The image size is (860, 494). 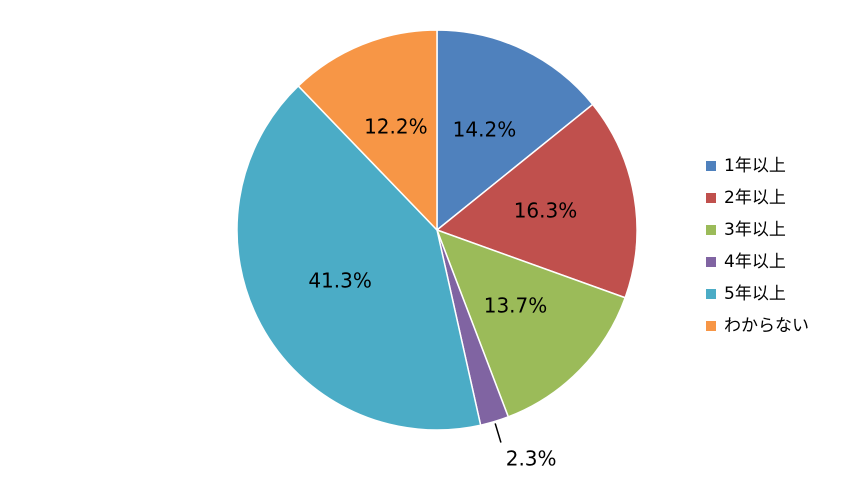 I want to click on legend-label: 2年以上, so click(x=755, y=198).